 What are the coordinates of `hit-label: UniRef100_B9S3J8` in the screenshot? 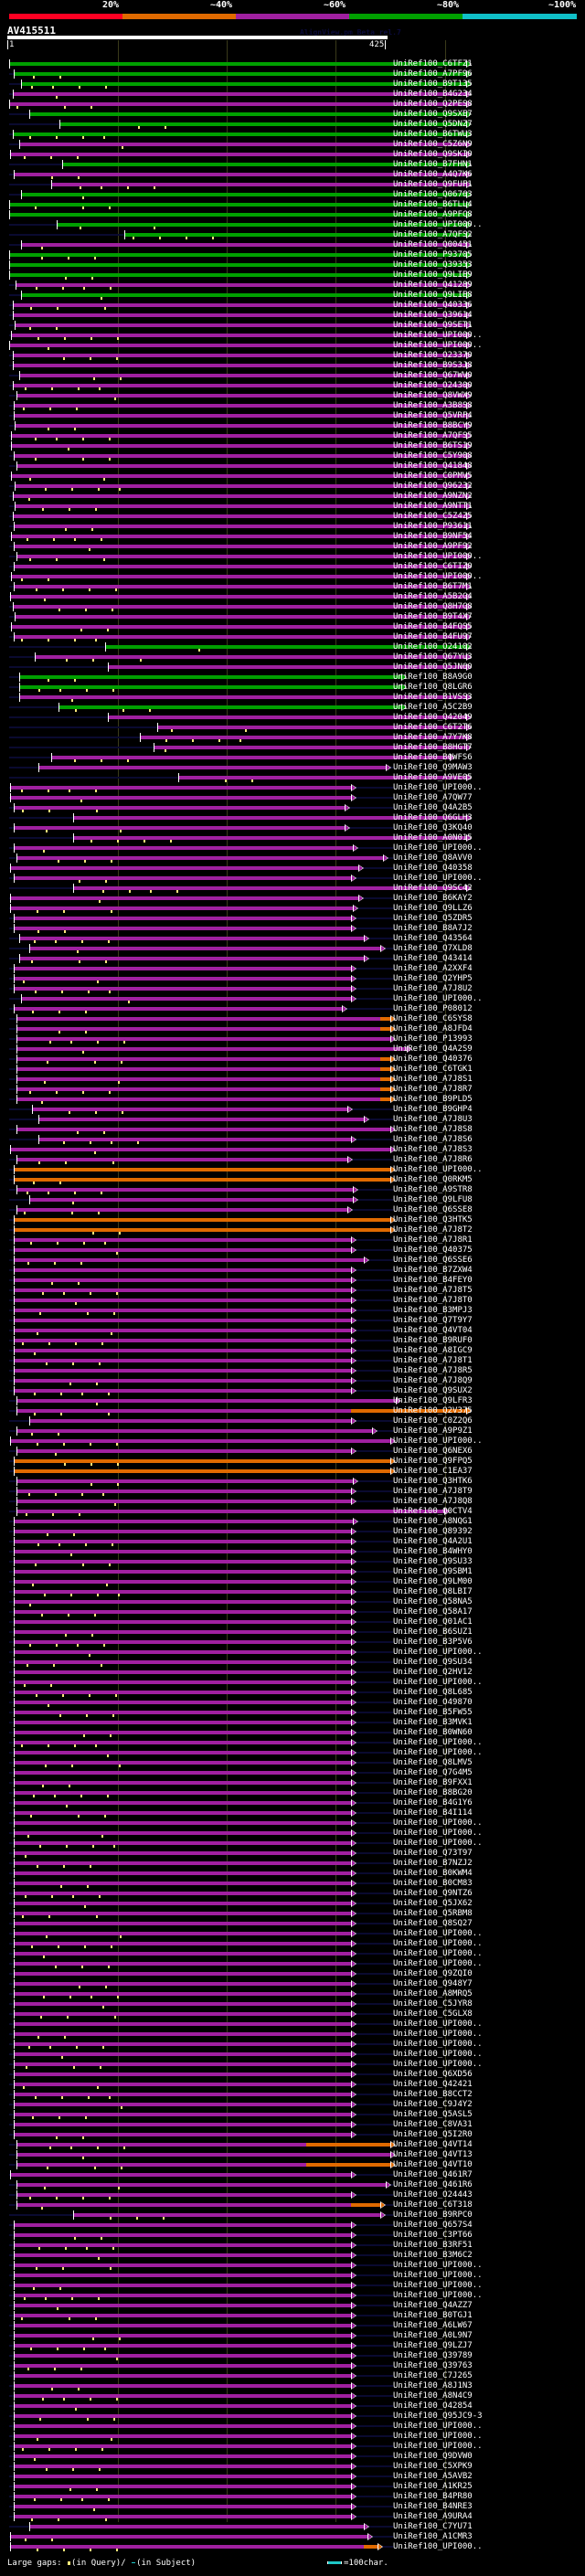 It's located at (433, 365).